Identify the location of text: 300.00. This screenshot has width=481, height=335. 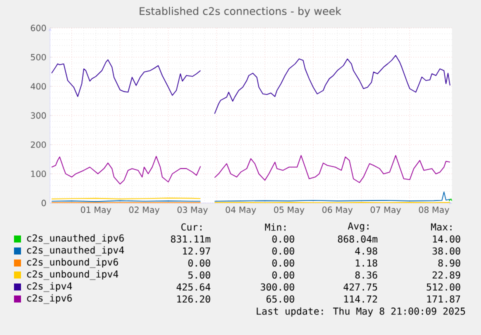
(277, 287).